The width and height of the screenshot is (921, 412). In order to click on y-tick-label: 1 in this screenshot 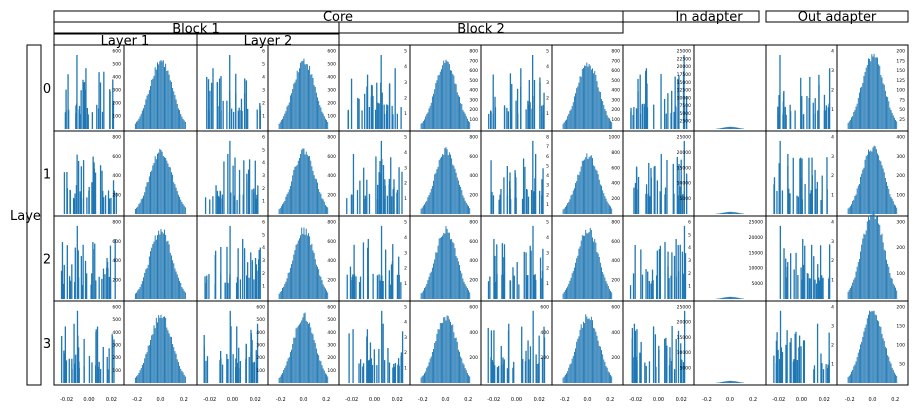, I will do `click(263, 117)`.